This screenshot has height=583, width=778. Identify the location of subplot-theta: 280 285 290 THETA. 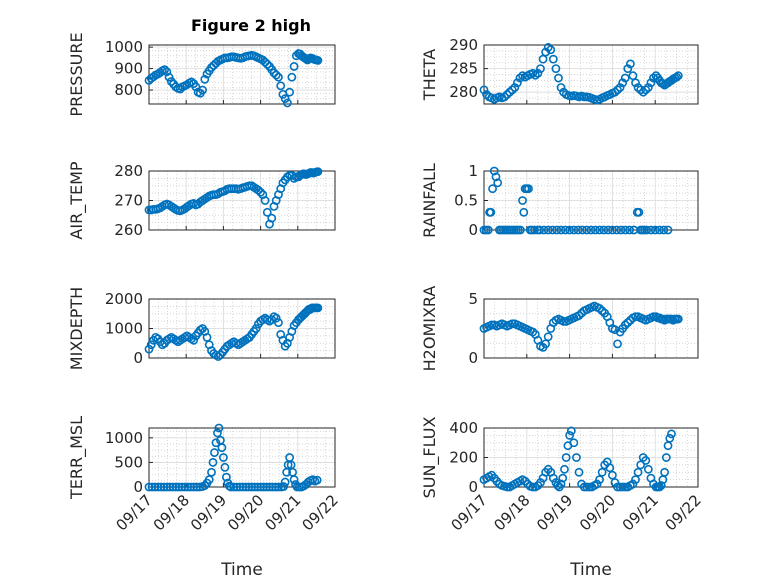
(559, 70).